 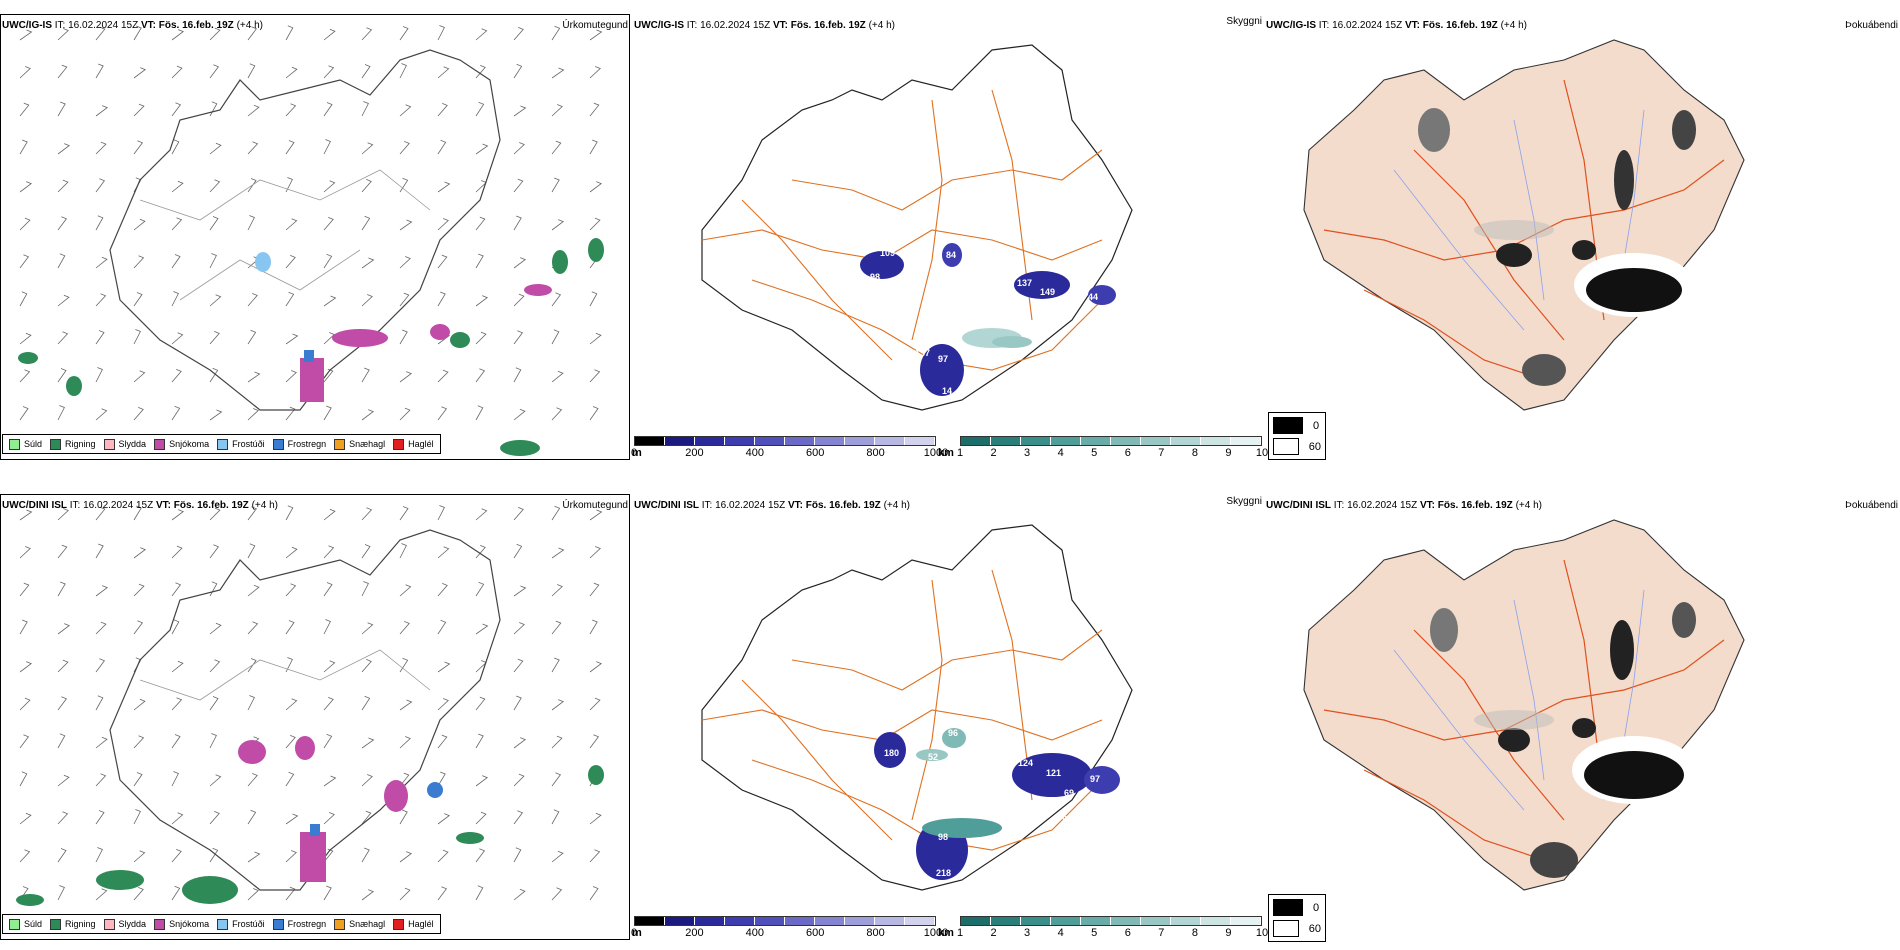 What do you see at coordinates (359, 924) in the screenshot?
I see `legend-item: Snæhagl` at bounding box center [359, 924].